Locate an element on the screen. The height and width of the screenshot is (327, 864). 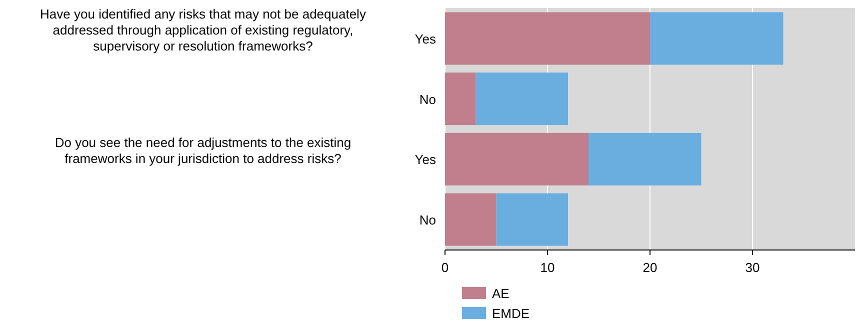
x-tick-label: 30 is located at coordinates (752, 267).